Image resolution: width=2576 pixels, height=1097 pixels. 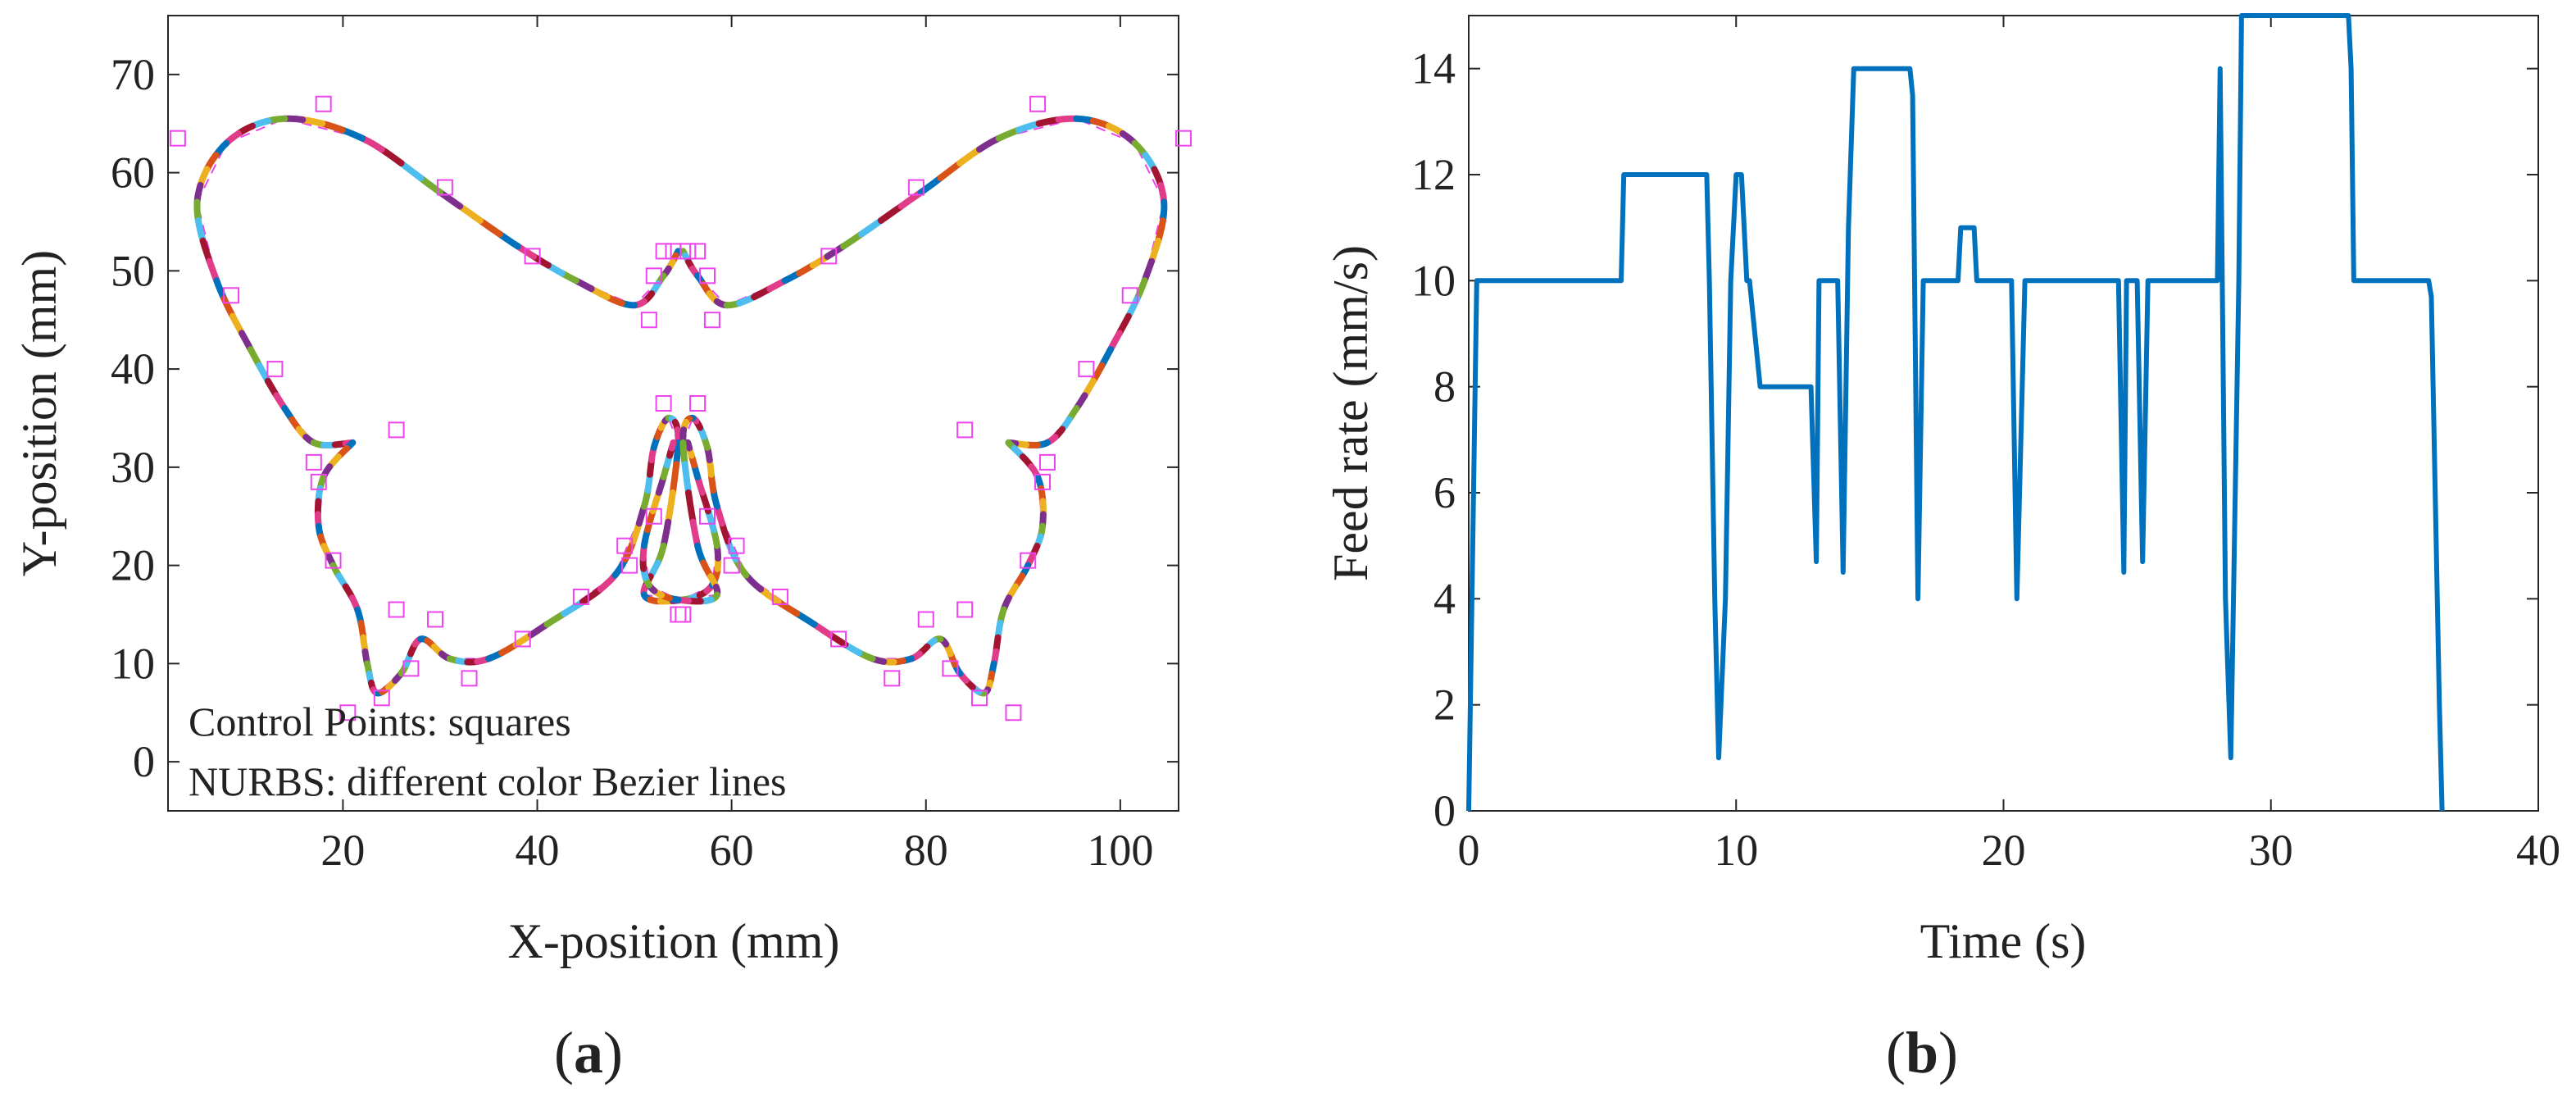 What do you see at coordinates (1120, 850) in the screenshot?
I see `x-tick-label: 100` at bounding box center [1120, 850].